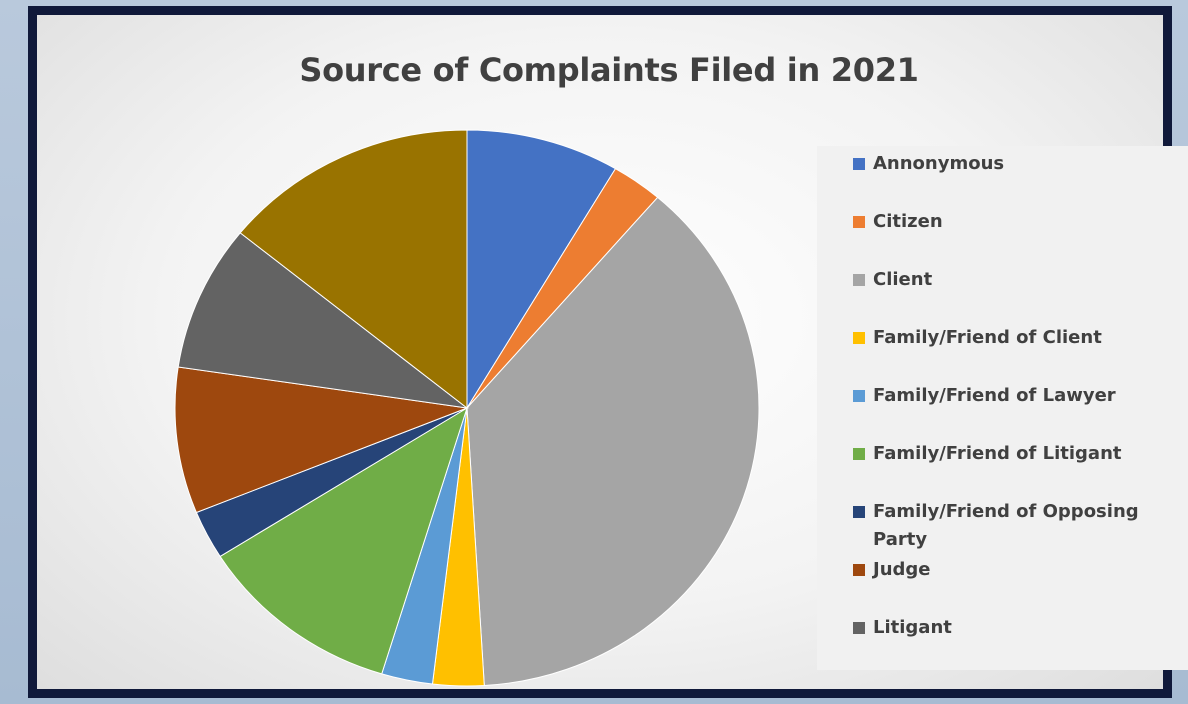 Image resolution: width=1188 pixels, height=704 pixels. I want to click on legend-item-family-friend-of-lawyer: Family/Friend of Lawyer, so click(1013, 396).